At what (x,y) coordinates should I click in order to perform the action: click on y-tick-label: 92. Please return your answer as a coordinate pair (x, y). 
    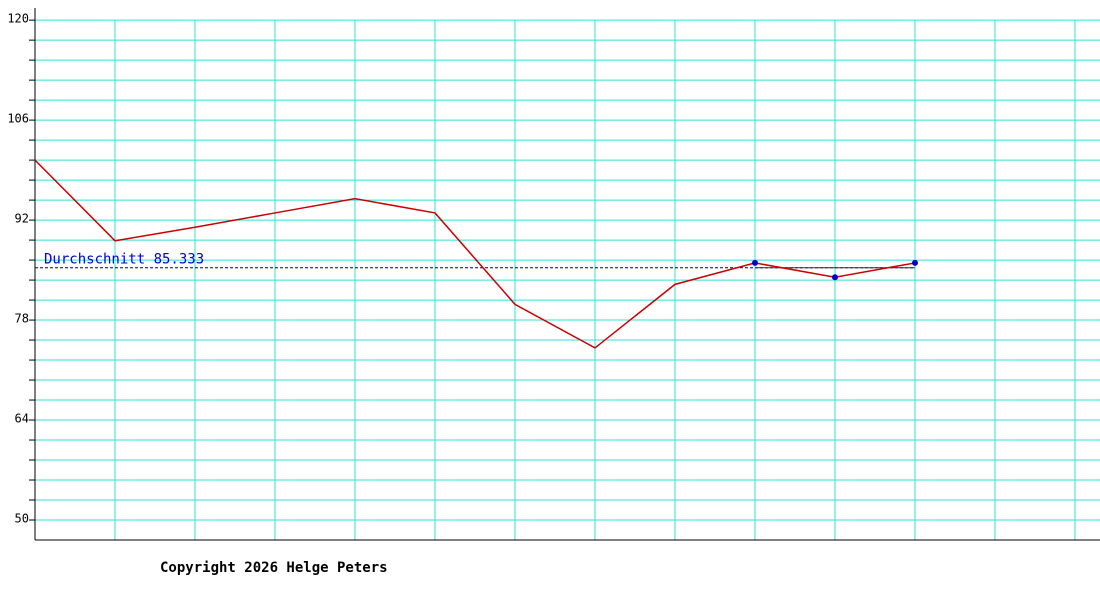
    Looking at the image, I should click on (22, 219).